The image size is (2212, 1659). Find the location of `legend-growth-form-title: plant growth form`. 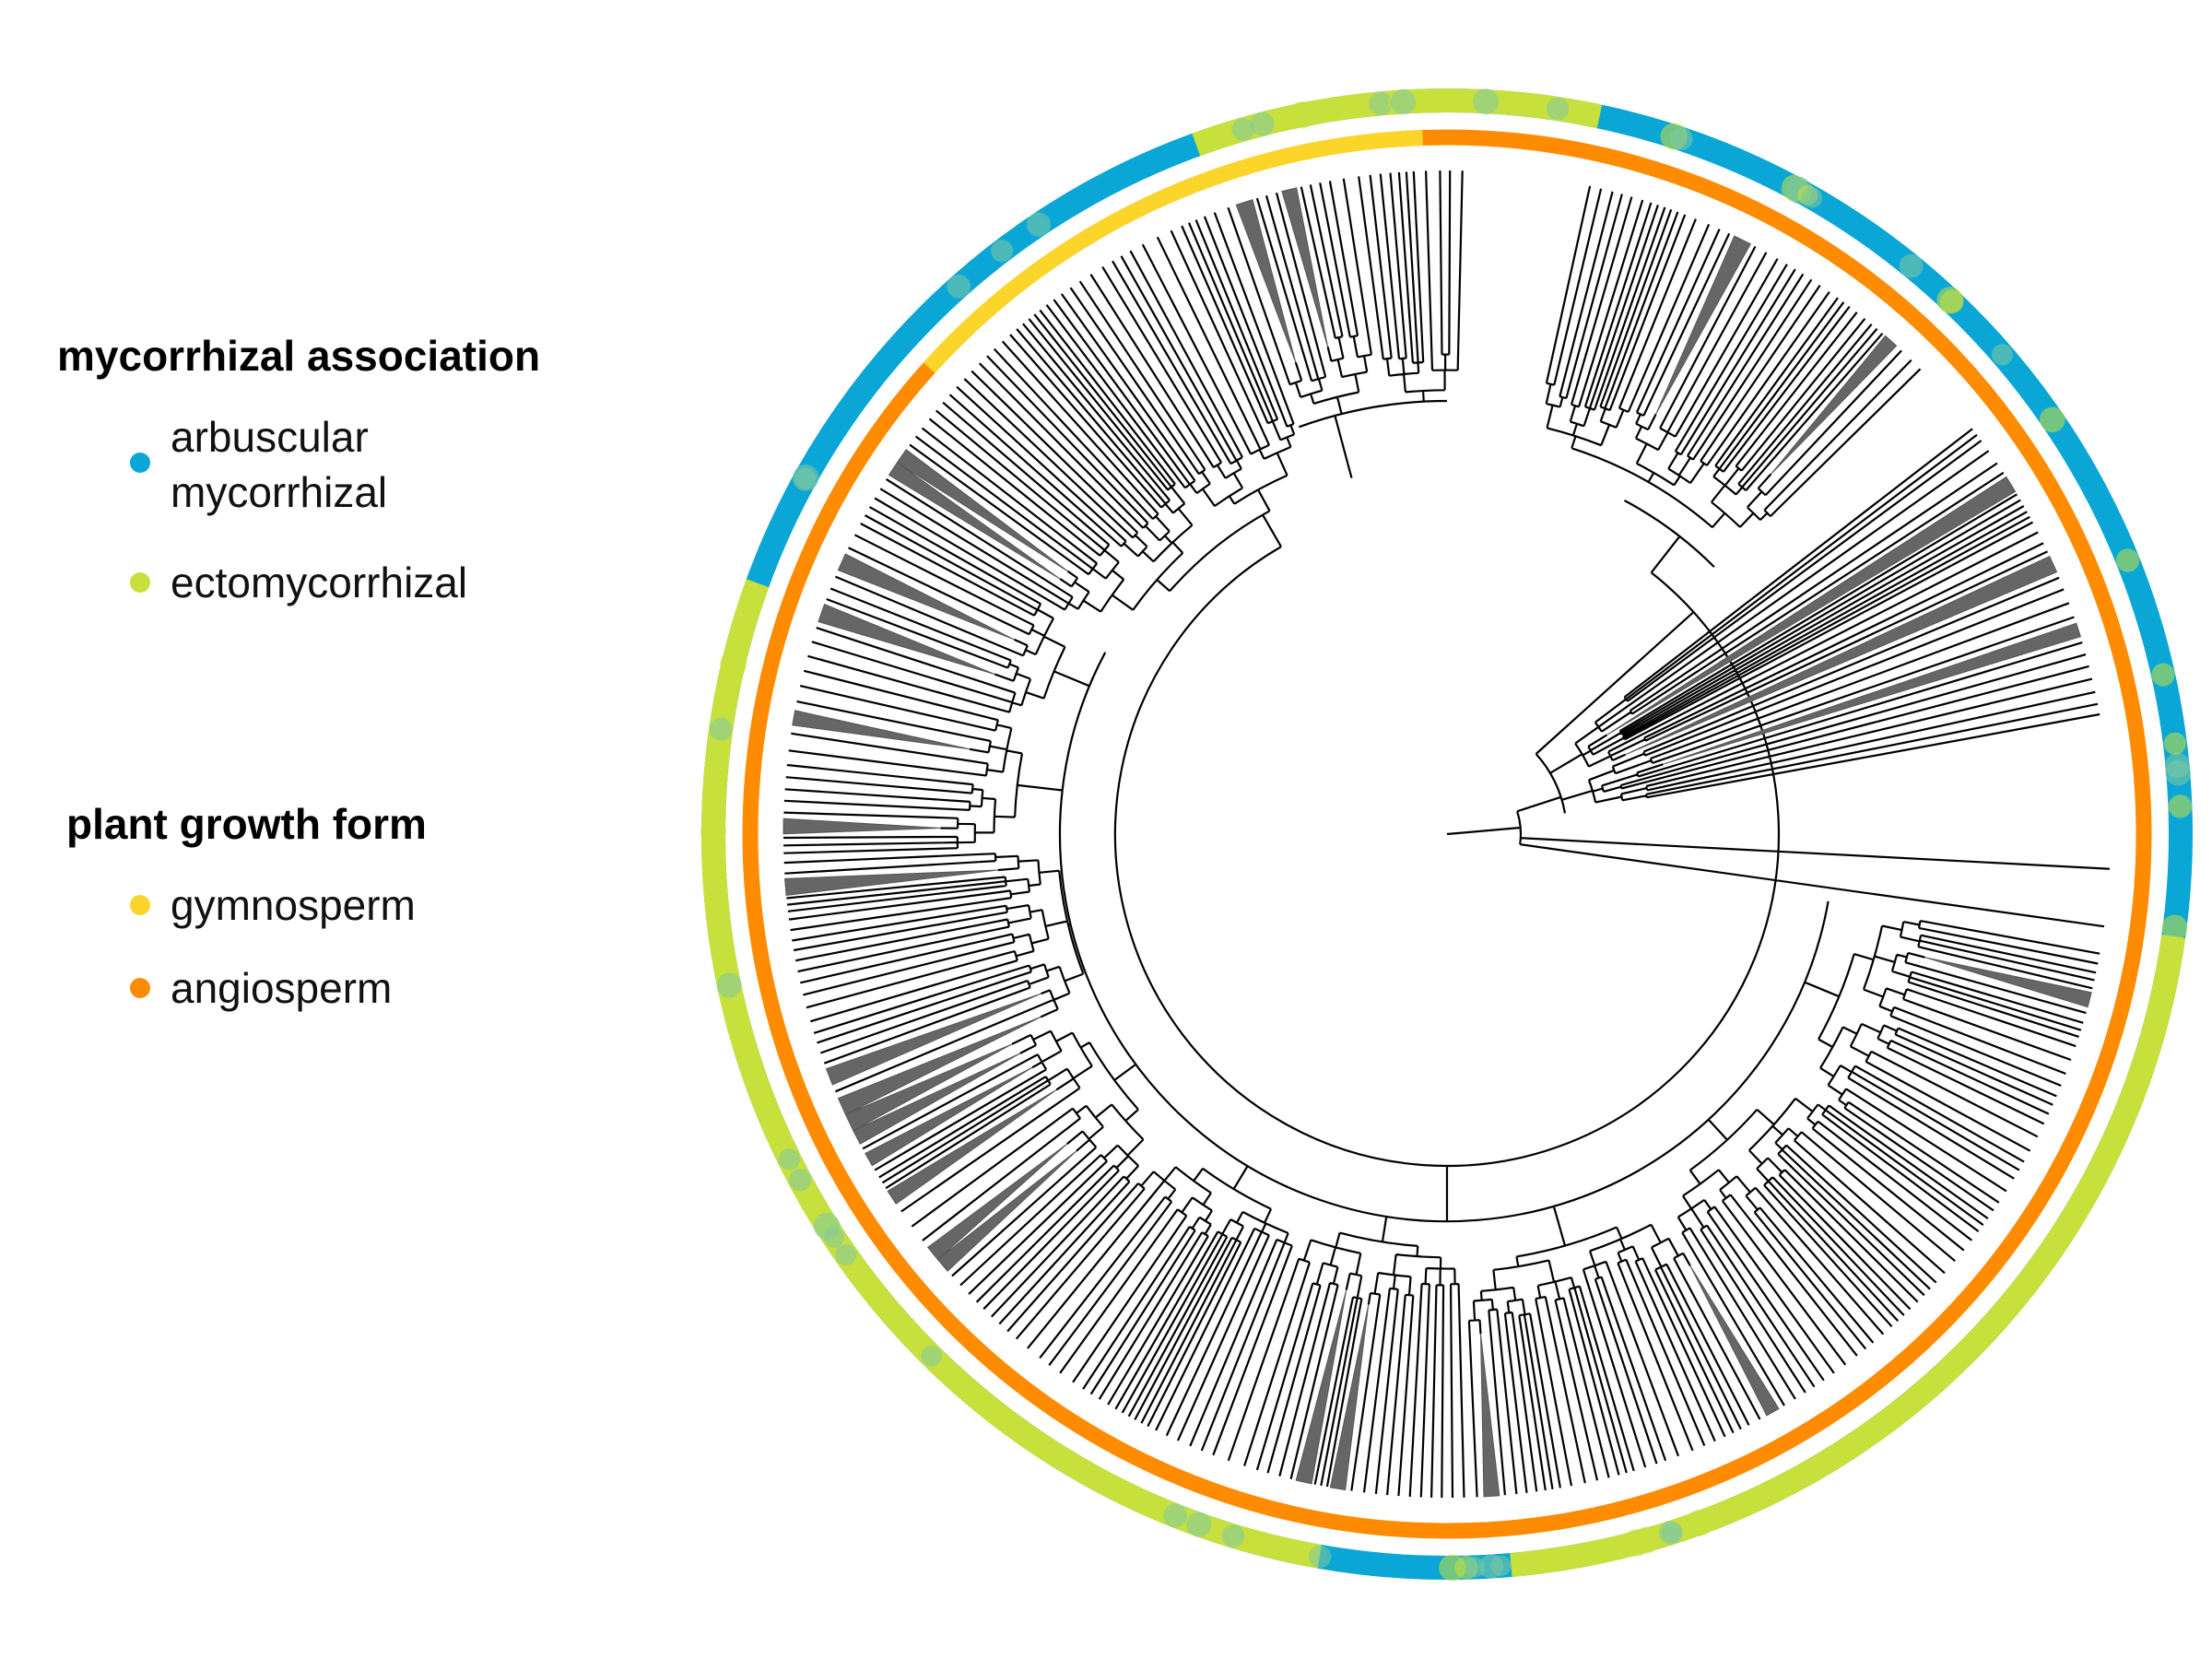

legend-growth-form-title: plant growth form is located at coordinates (246, 824).